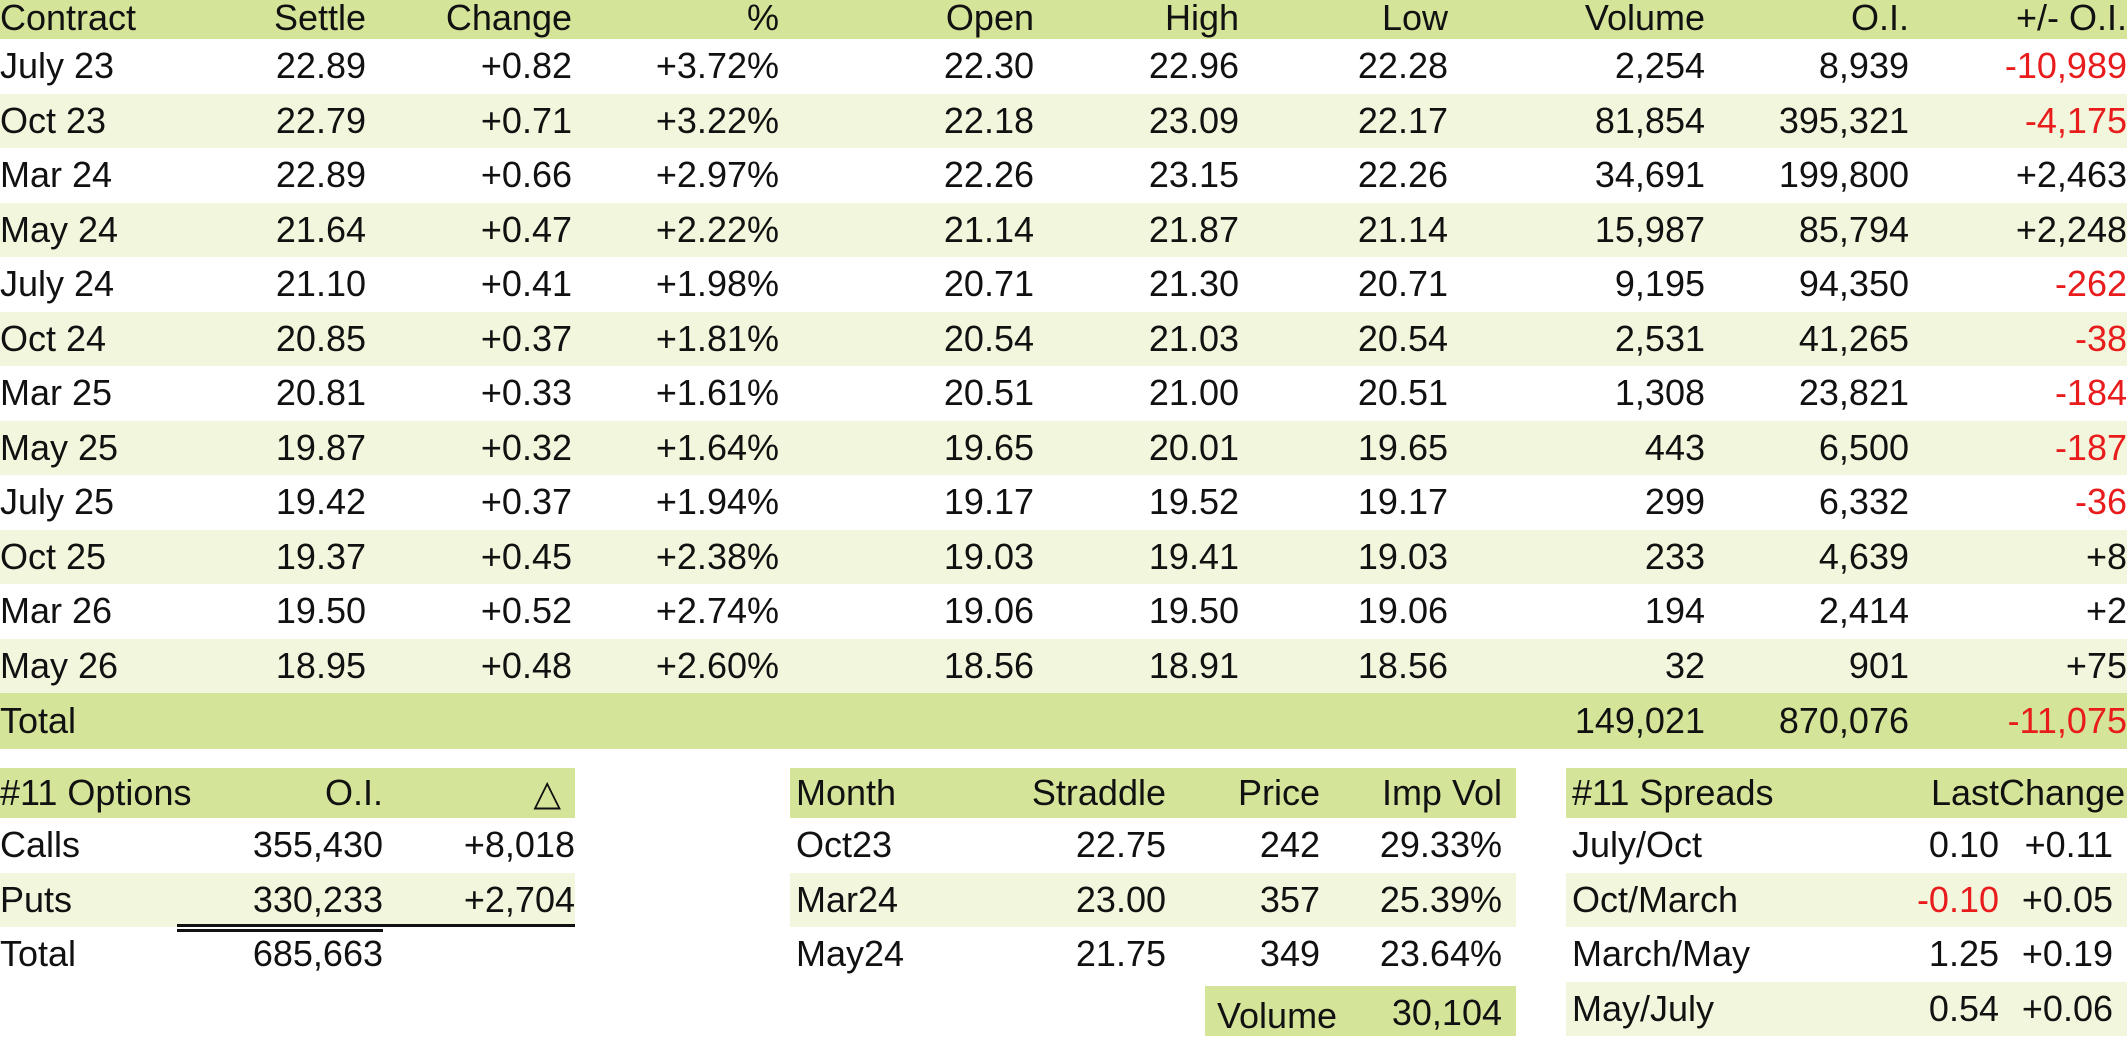 Image resolution: width=2127 pixels, height=1037 pixels. I want to click on futures-cell-high: 22.96, so click(1193, 66).